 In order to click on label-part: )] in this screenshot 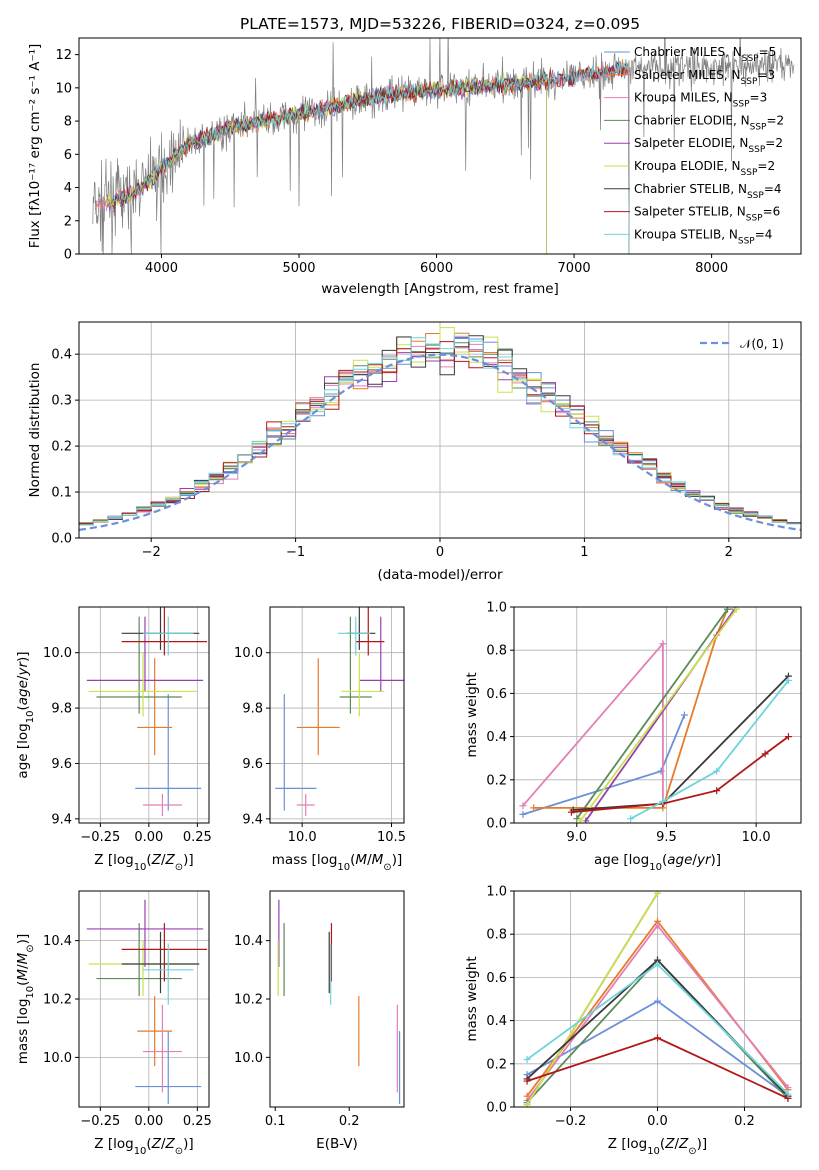, I will do `click(188, 1144)`.